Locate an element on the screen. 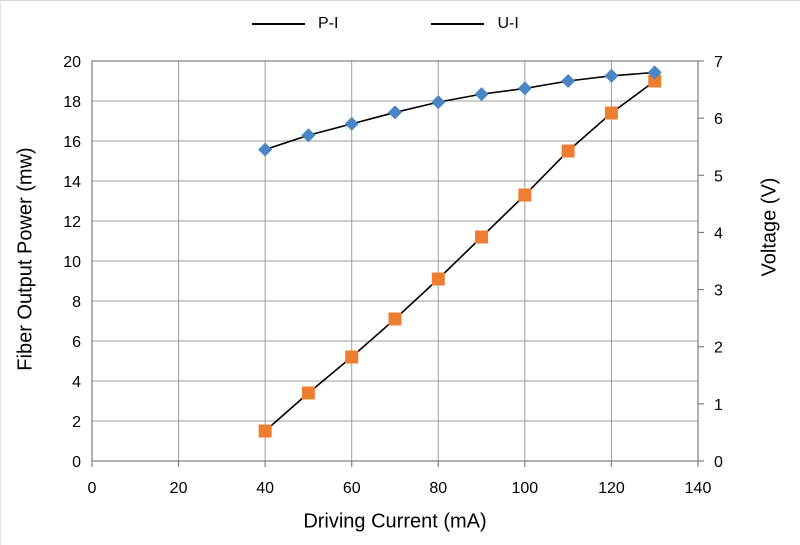  y-left-tick-label: 10 is located at coordinates (72, 262).